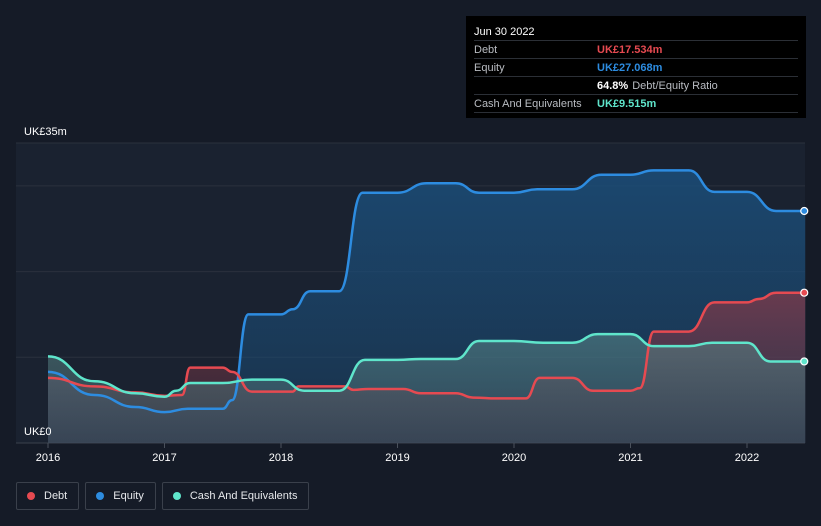 This screenshot has height=526, width=821. Describe the element at coordinates (38, 432) in the screenshot. I see `y-axis-bottom-label: UK£0` at that location.